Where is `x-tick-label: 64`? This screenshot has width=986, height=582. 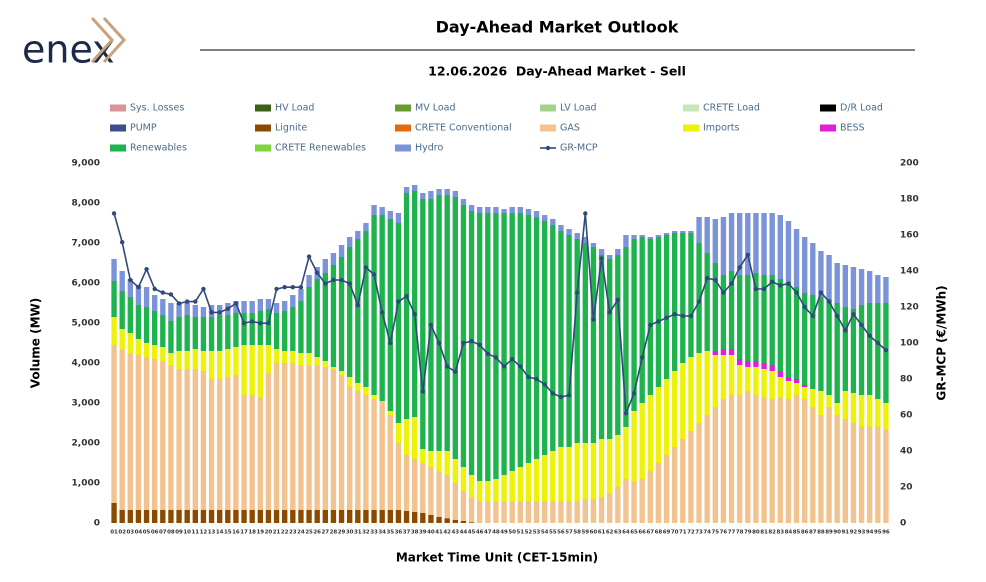
x-tick-label: 64 is located at coordinates (626, 533).